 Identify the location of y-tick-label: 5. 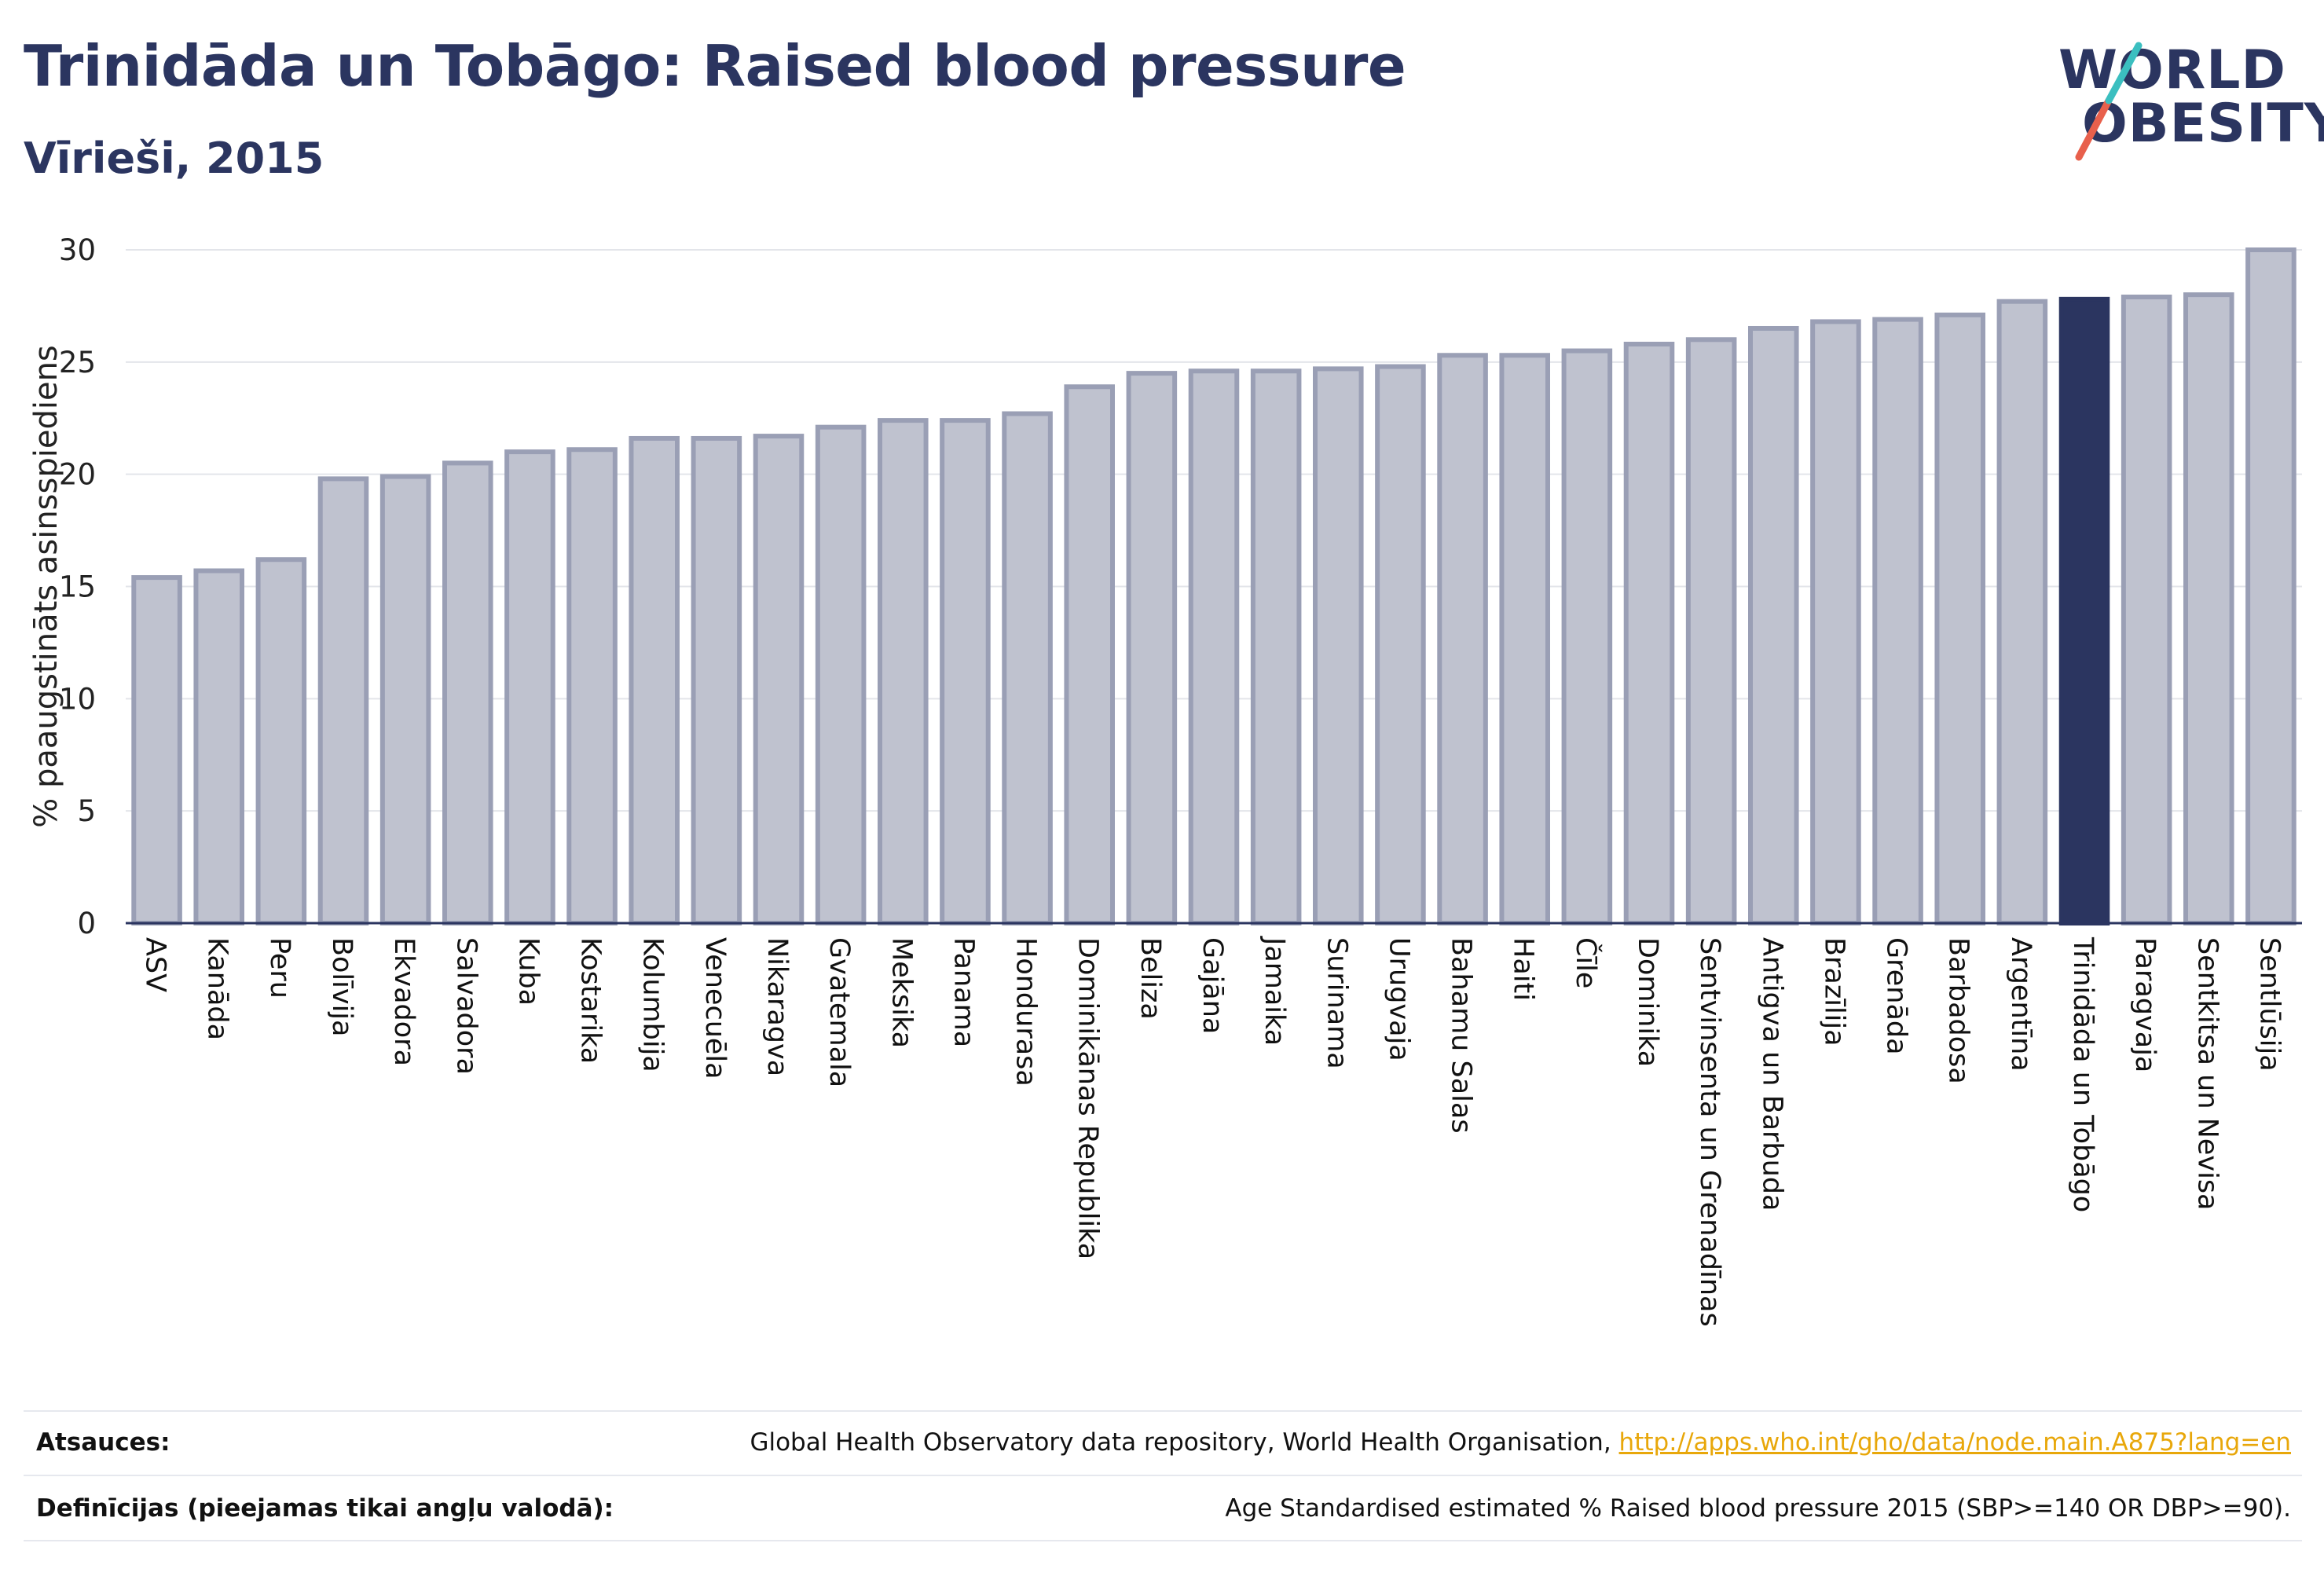
(86, 811).